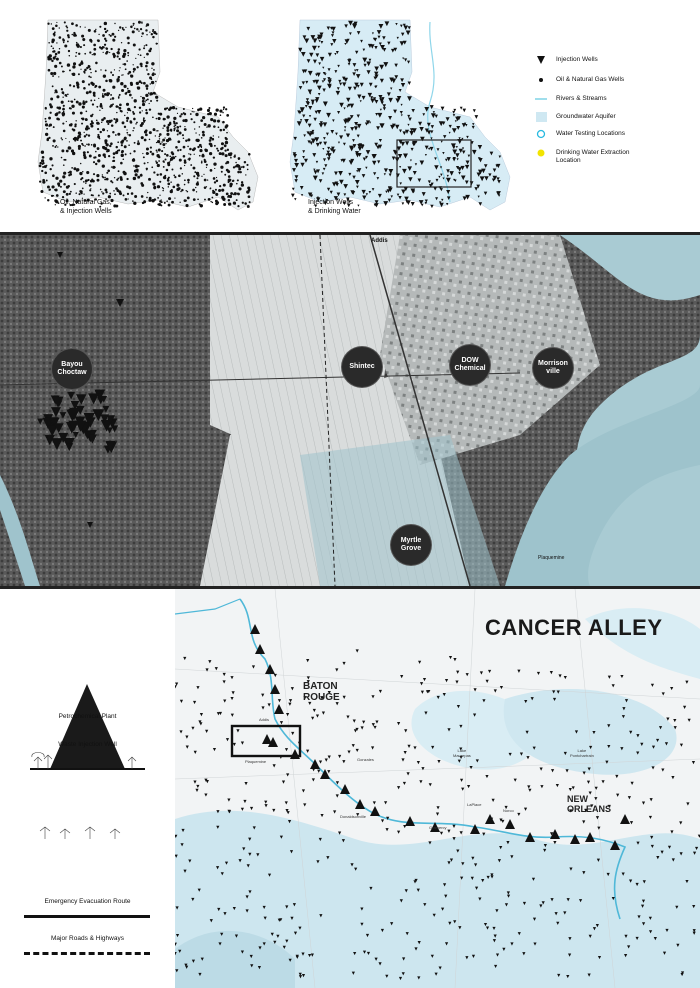 Image resolution: width=700 pixels, height=988 pixels. I want to click on petrochemical-plant-mark, so click(410, 821).